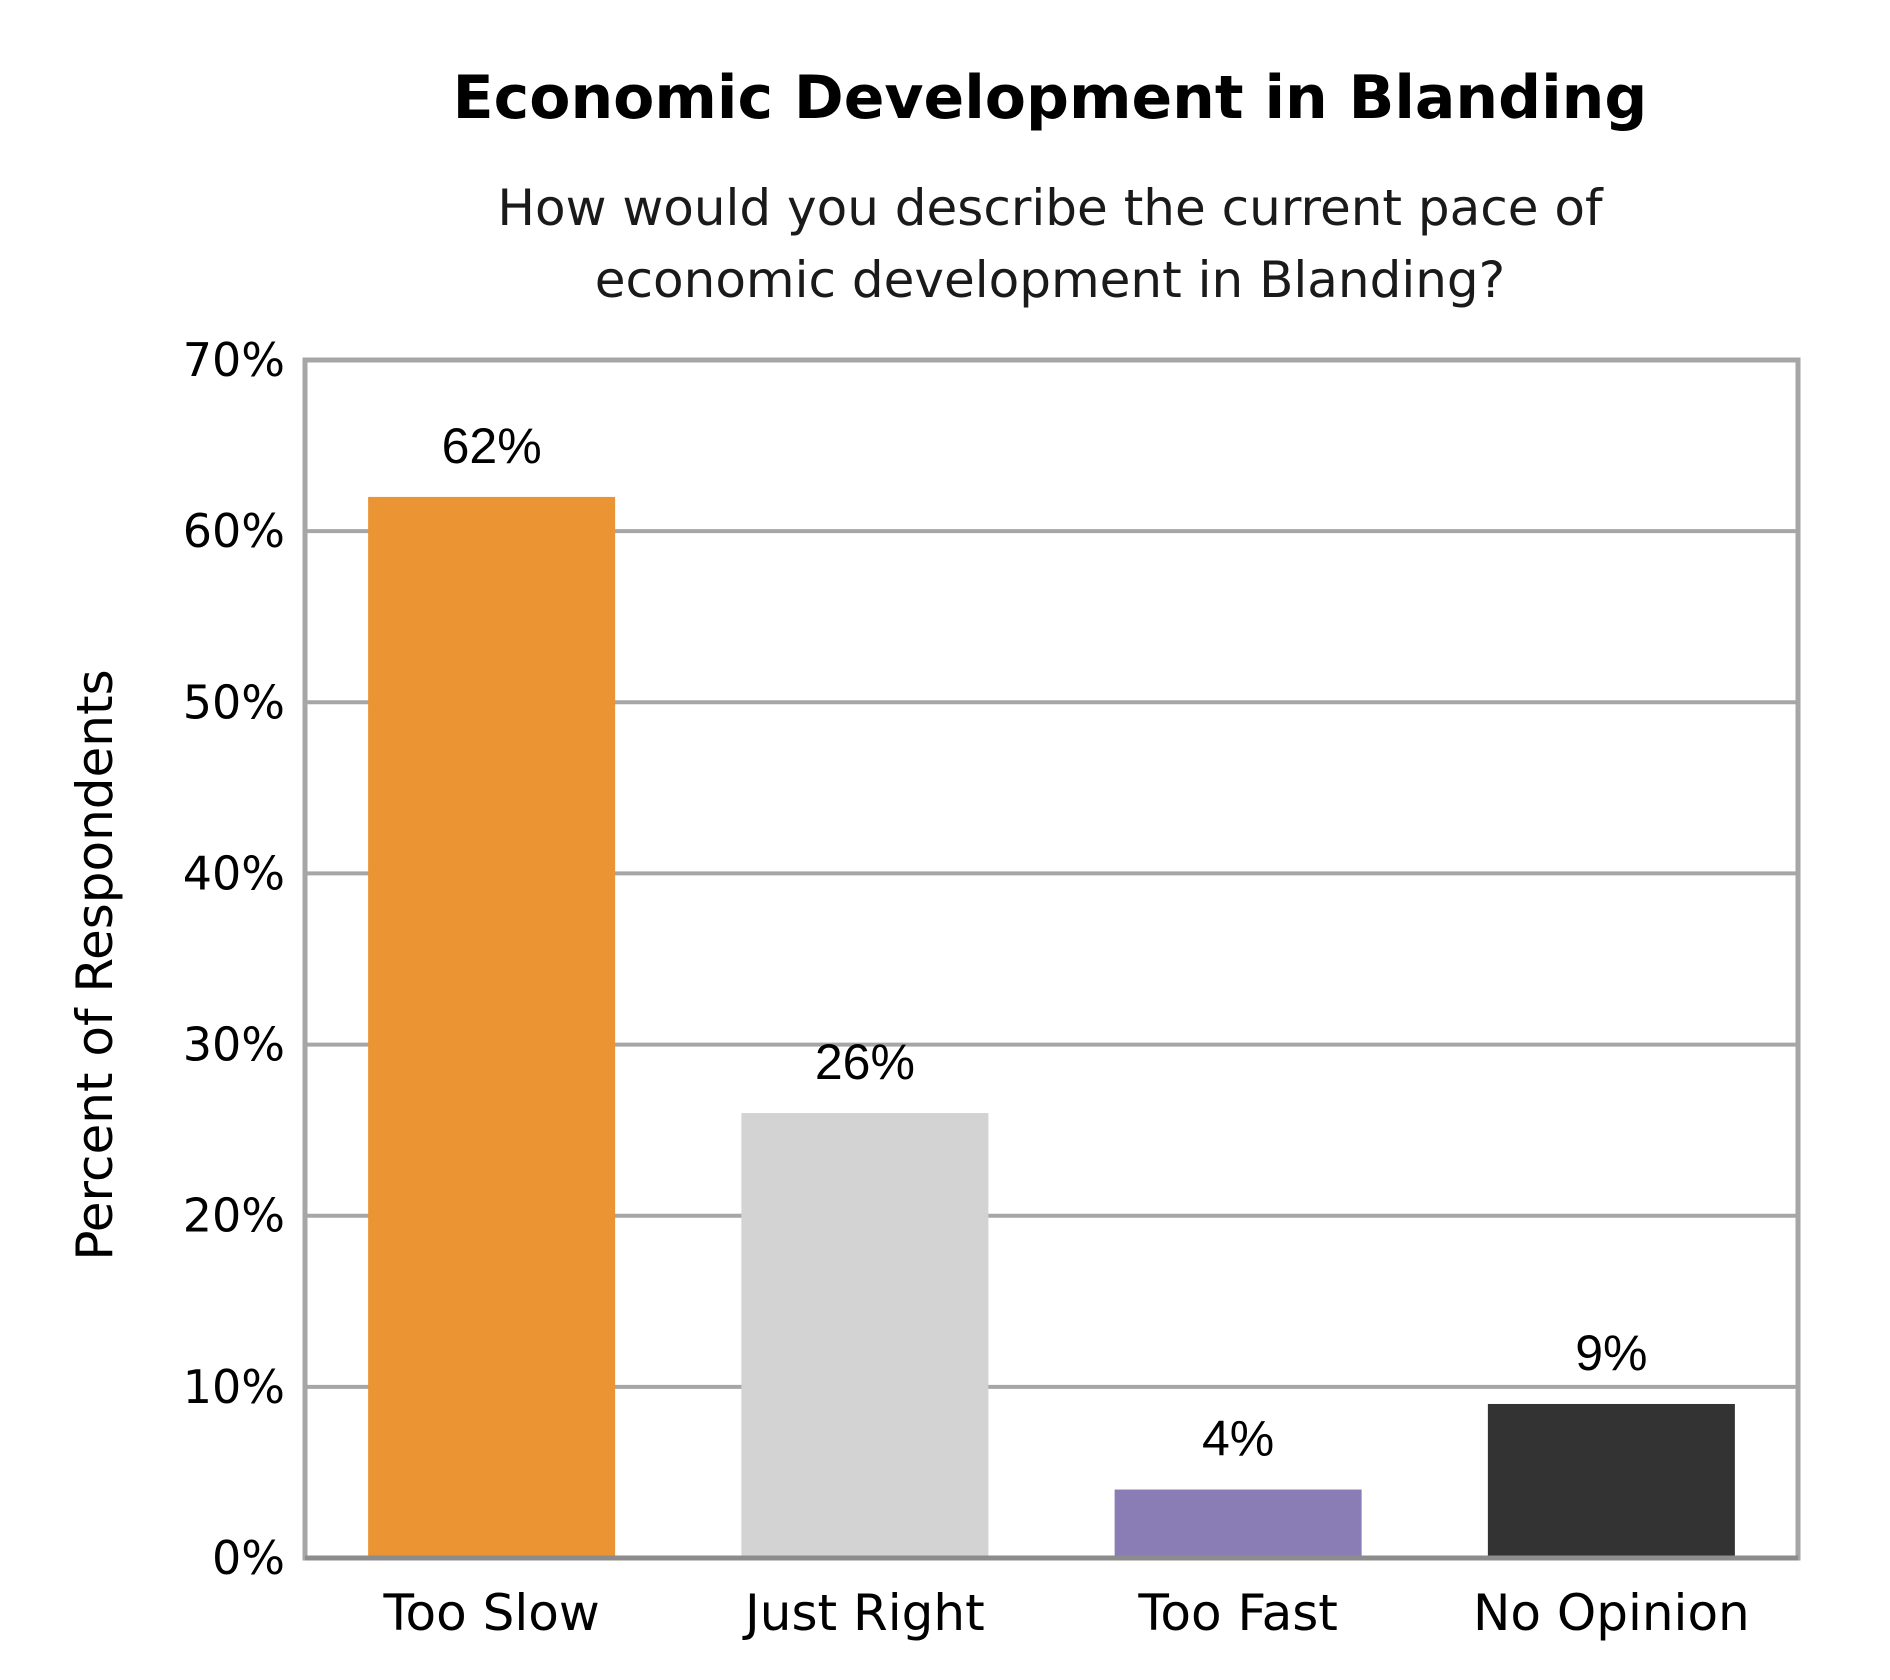  Describe the element at coordinates (492, 446) in the screenshot. I see `data-label-0: 62%` at that location.